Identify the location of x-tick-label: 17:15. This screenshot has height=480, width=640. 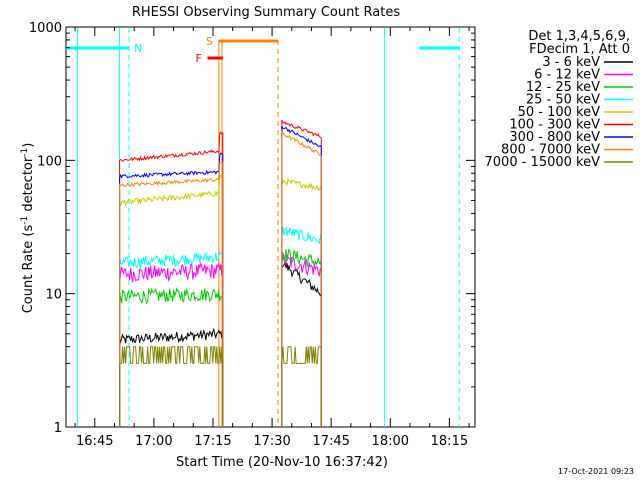
(212, 441).